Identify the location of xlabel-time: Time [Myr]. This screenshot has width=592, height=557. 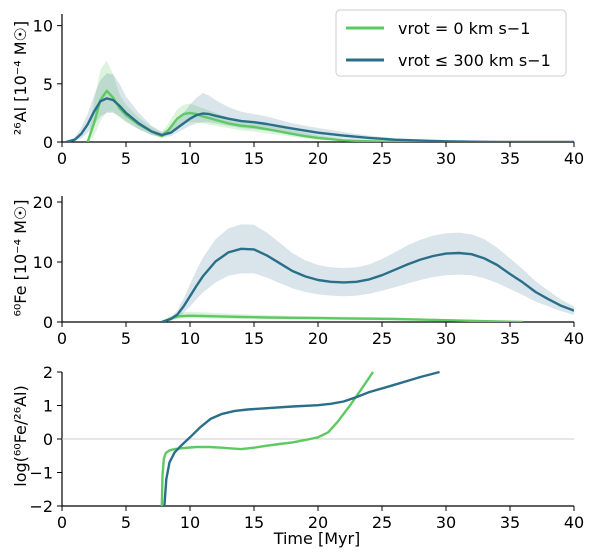
(317, 538).